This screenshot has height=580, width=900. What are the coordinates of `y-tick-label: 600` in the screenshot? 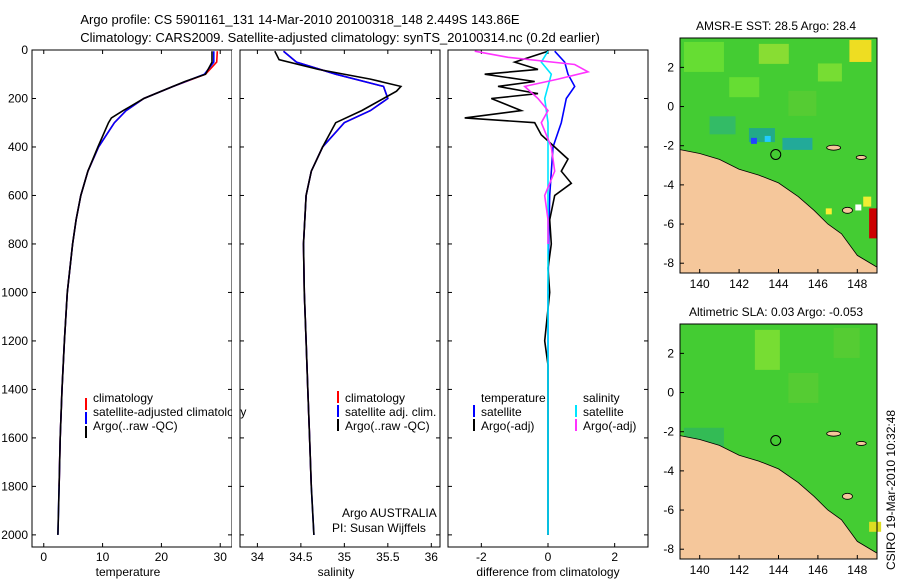 It's located at (18, 195).